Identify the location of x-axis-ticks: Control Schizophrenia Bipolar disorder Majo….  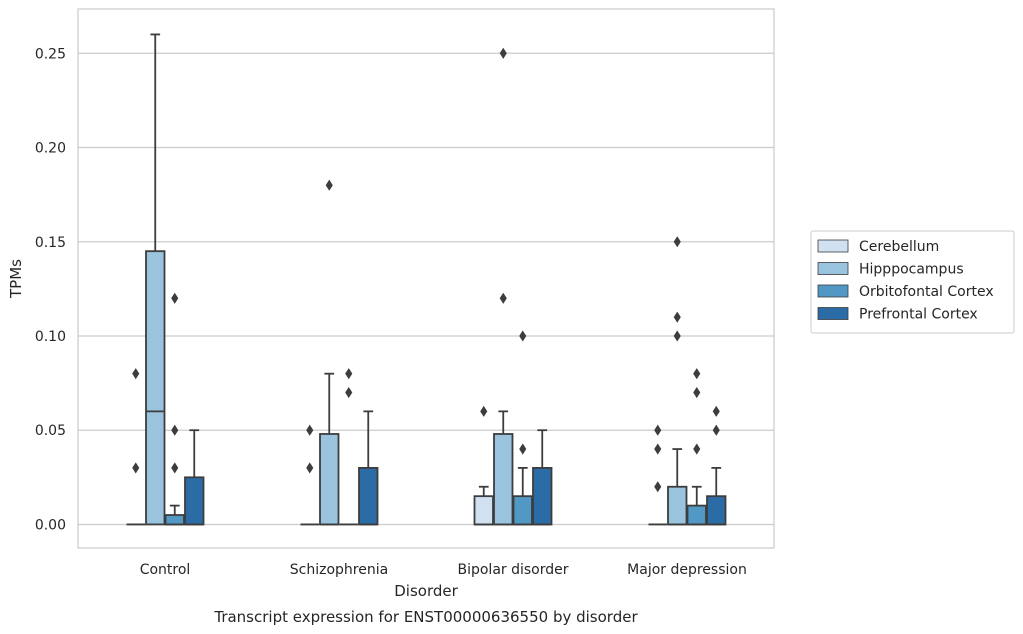
(443, 570).